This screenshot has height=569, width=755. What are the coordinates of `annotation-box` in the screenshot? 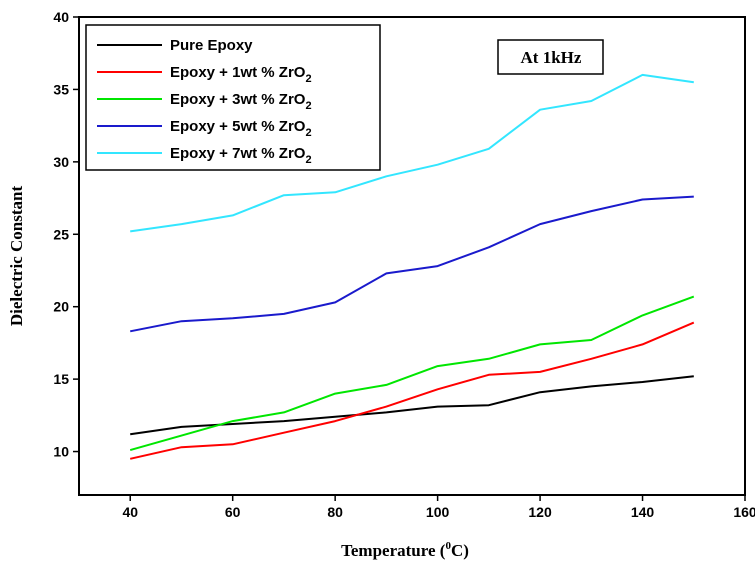 It's located at (550, 57).